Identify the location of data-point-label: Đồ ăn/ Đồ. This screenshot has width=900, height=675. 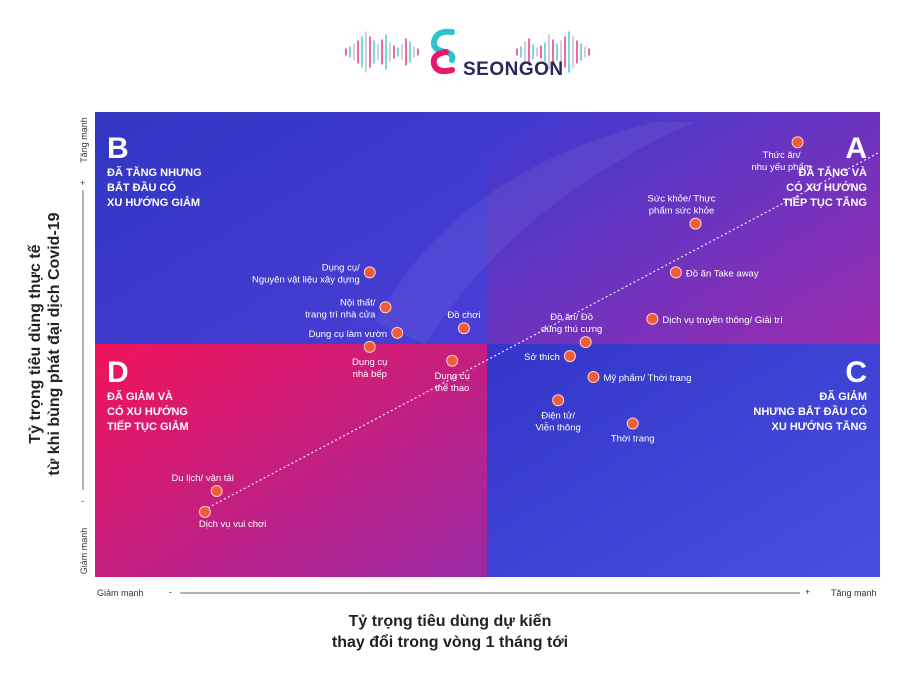
(571, 317).